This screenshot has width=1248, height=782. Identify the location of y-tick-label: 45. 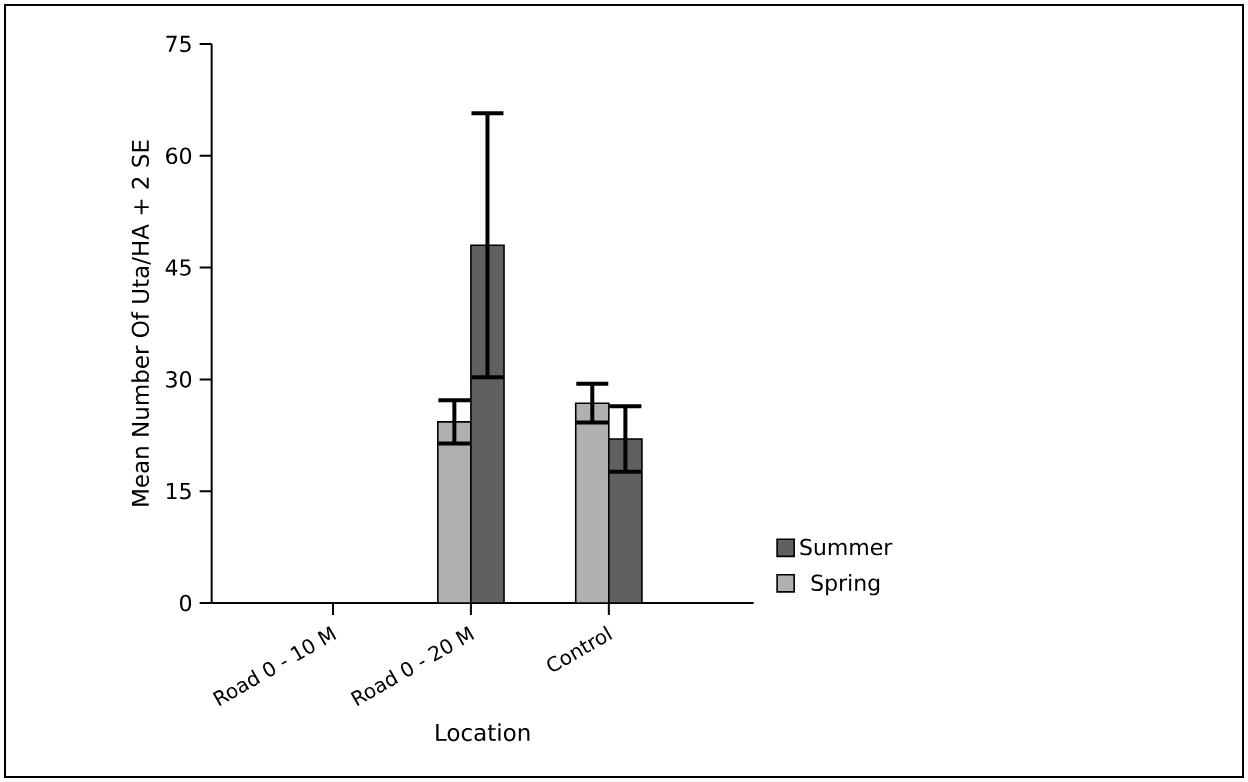
(178, 267).